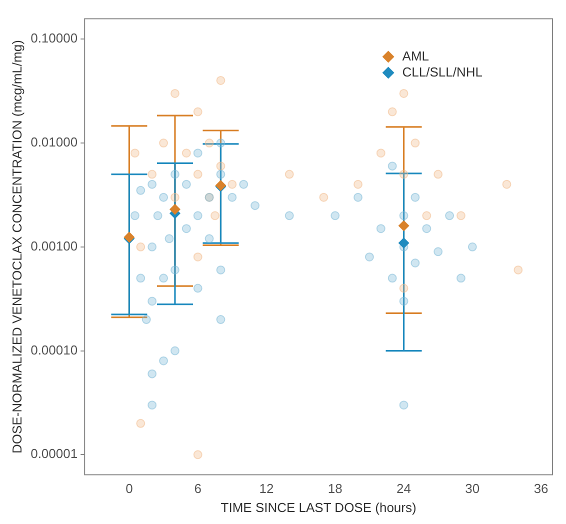  Describe the element at coordinates (472, 488) in the screenshot. I see `x-tick-label: 30` at that location.